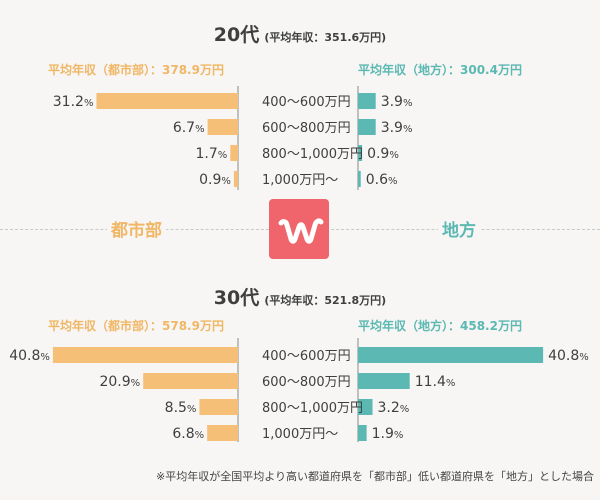 Image resolution: width=600 pixels, height=500 pixels. I want to click on section-title-main: 30代, so click(236, 298).